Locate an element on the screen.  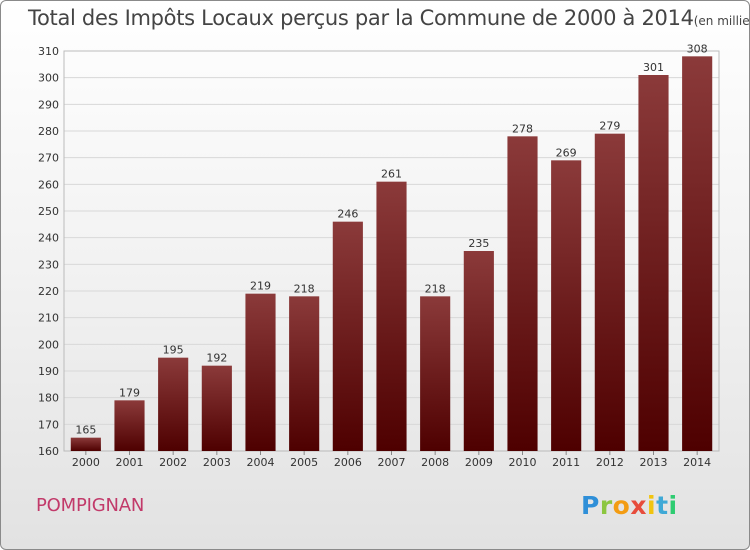
x-tick-label: 2005 is located at coordinates (304, 462).